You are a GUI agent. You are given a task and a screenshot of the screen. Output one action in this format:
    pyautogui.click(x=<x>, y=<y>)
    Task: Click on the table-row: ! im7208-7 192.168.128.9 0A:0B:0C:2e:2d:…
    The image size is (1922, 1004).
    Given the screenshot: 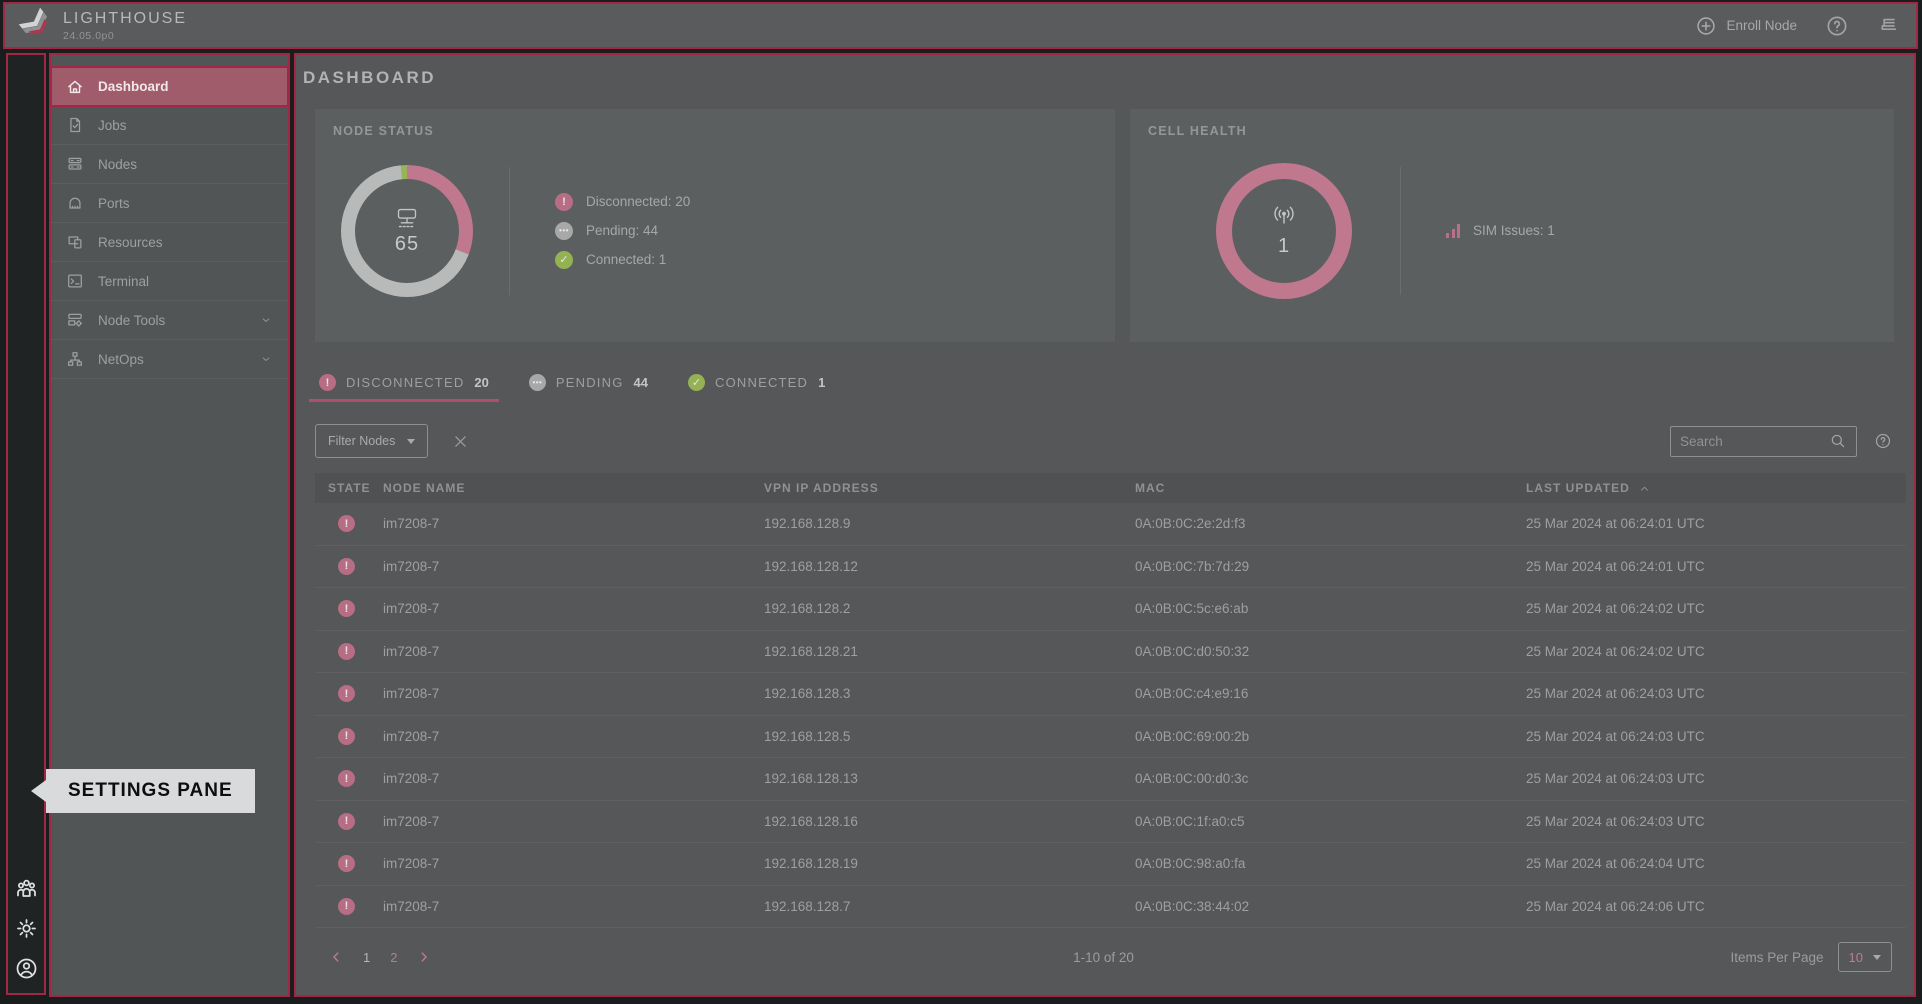 What is the action you would take?
    pyautogui.click(x=1110, y=524)
    